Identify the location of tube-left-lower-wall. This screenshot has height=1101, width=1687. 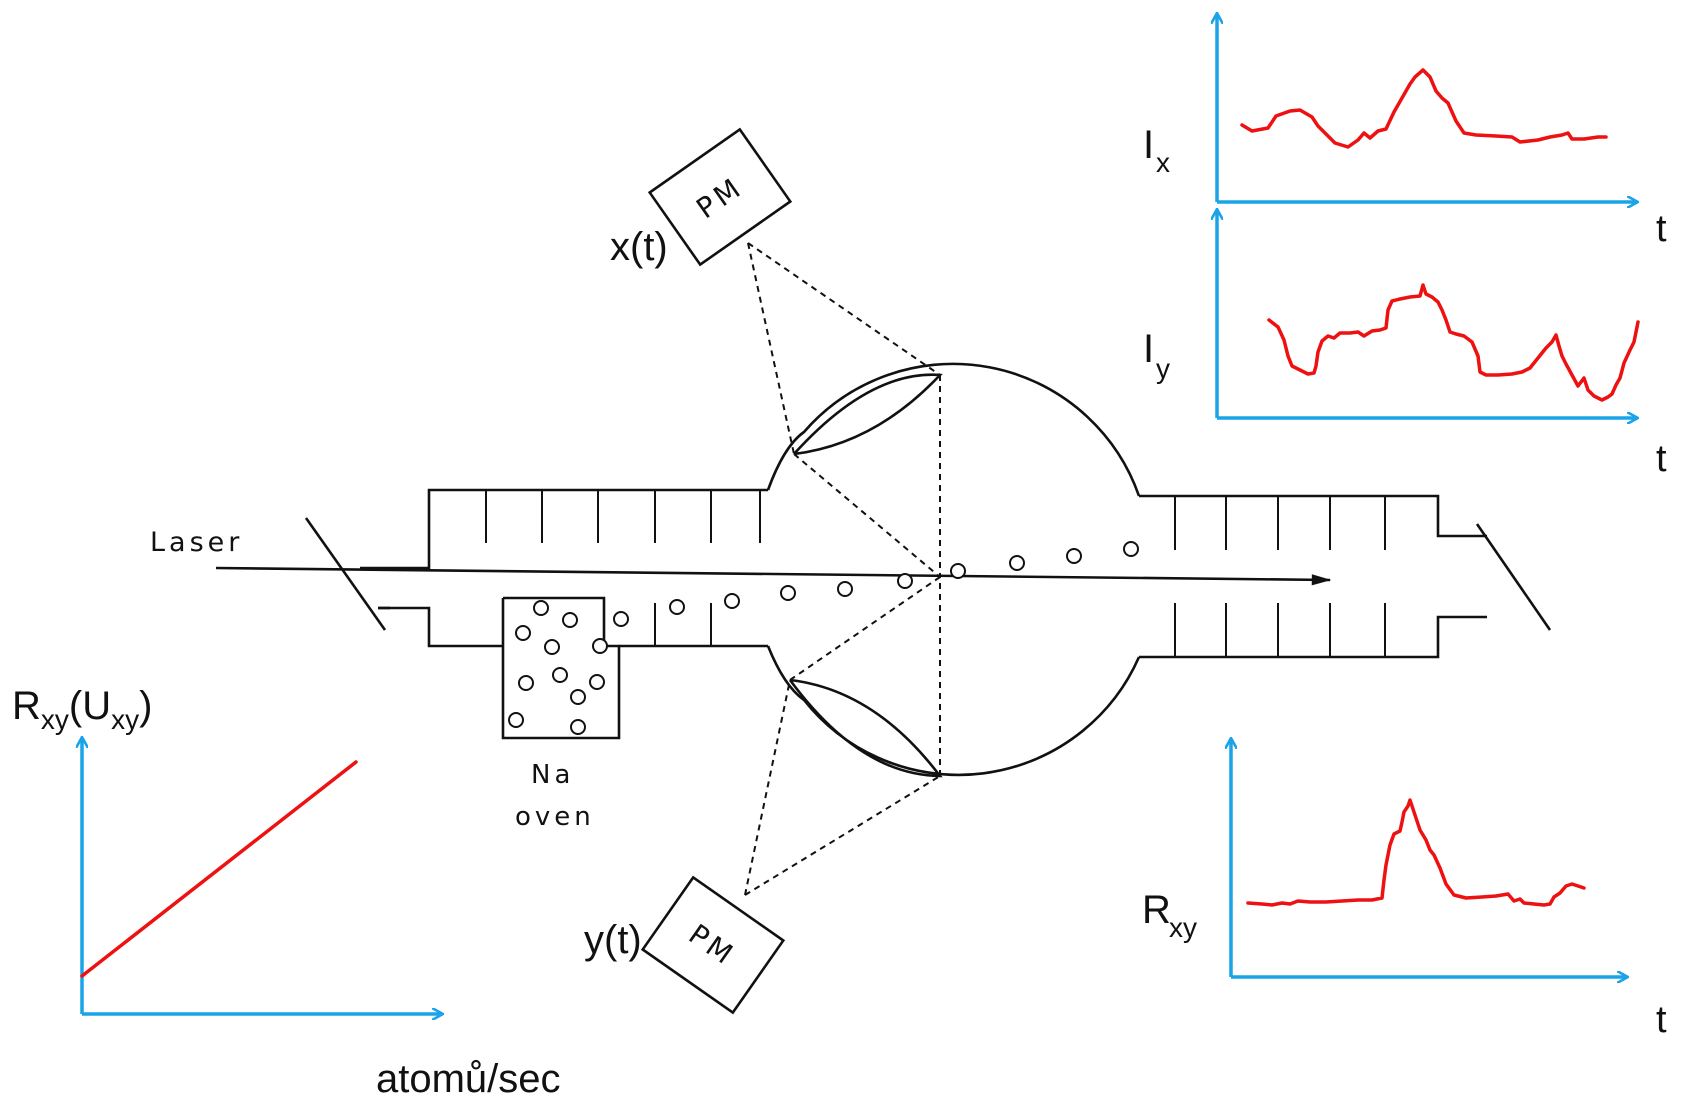
(440, 627).